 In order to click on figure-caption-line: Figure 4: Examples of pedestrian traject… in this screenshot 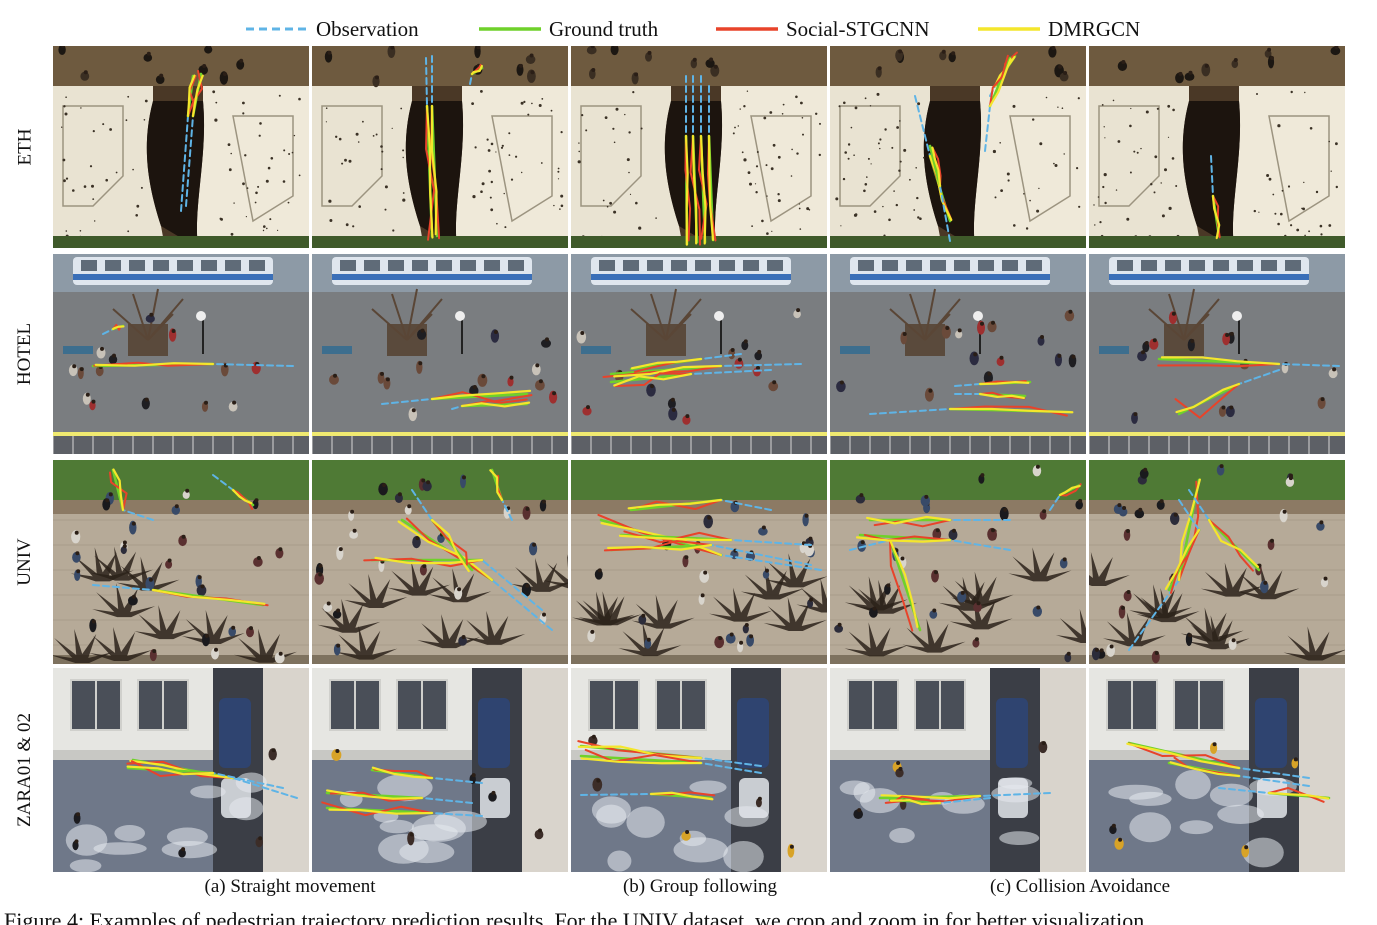, I will do `click(574, 917)`.